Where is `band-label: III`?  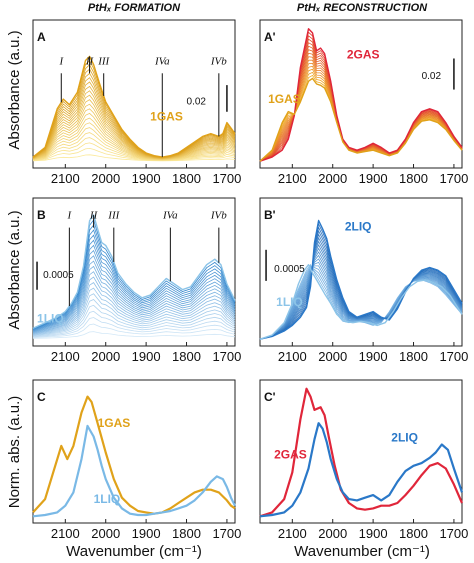 band-label: III is located at coordinates (113, 216).